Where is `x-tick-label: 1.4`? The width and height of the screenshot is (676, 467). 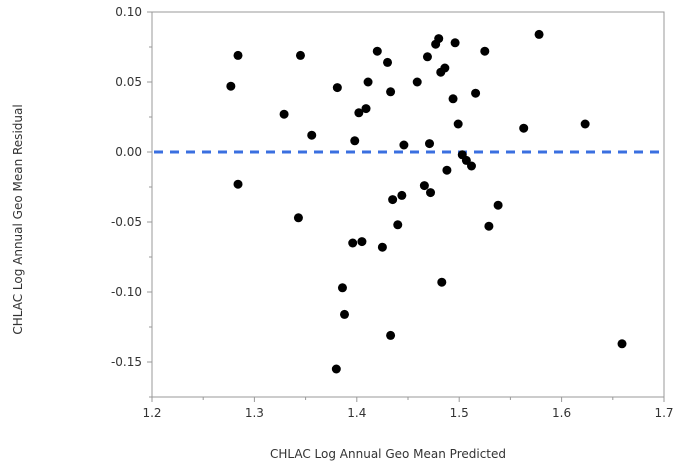
x-tick-label: 1.4 is located at coordinates (356, 413).